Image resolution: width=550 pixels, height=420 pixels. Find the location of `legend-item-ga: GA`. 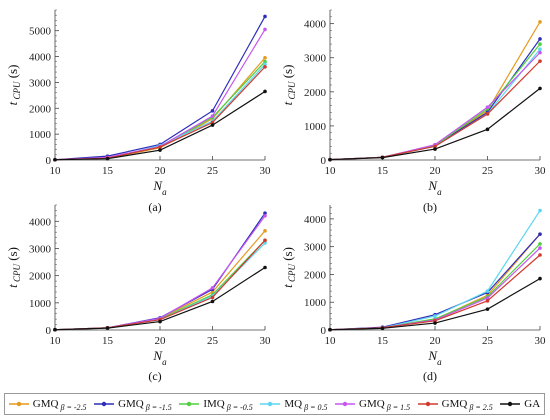

legend-item-ga: GA is located at coordinates (520, 404).